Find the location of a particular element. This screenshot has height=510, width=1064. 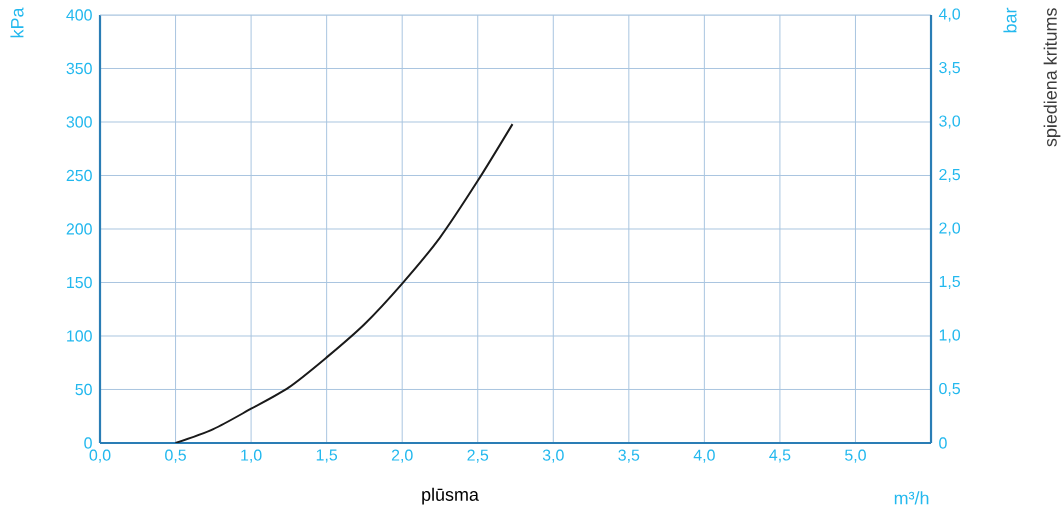

y-tick-label: 350 is located at coordinates (79, 68).